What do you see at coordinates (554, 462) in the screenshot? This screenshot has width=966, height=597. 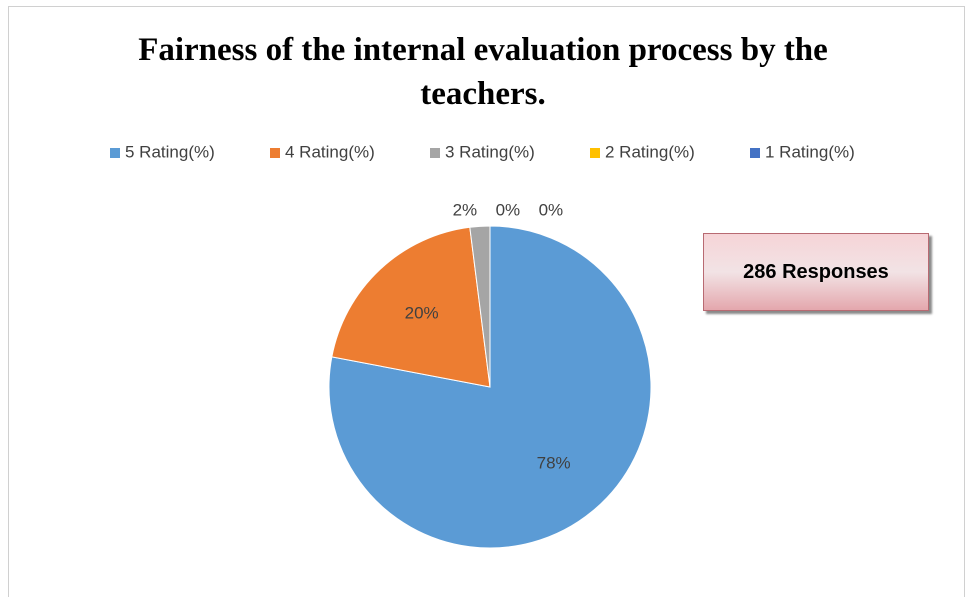 I see `data-label: 78%` at bounding box center [554, 462].